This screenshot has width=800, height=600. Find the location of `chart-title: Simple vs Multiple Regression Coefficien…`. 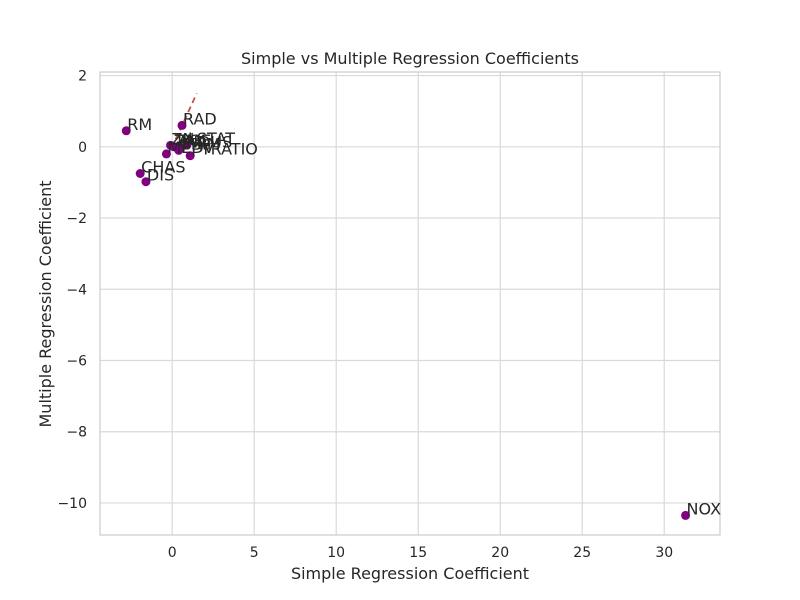

chart-title: Simple vs Multiple Regression Coefficien… is located at coordinates (410, 58).